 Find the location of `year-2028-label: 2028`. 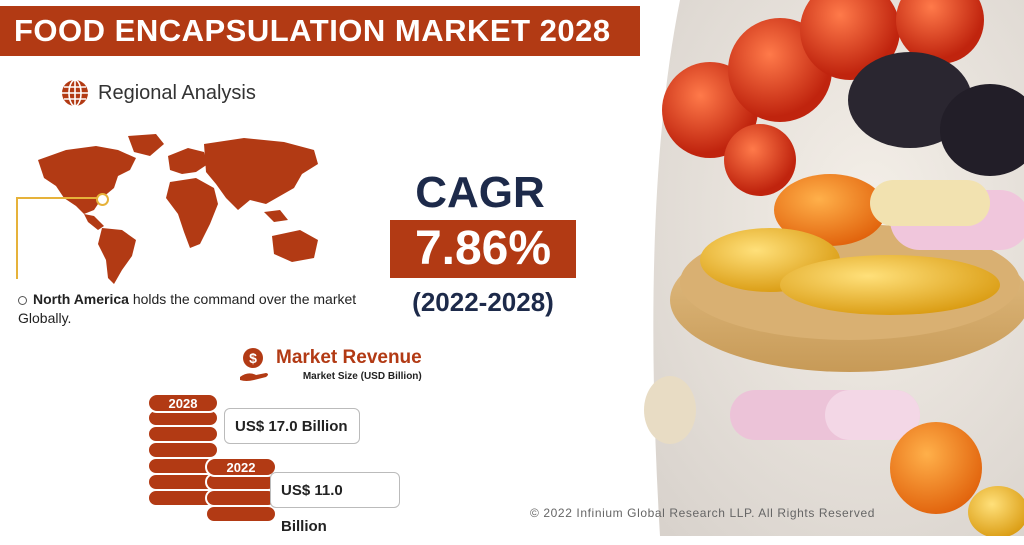

year-2028-label: 2028 is located at coordinates (183, 403).